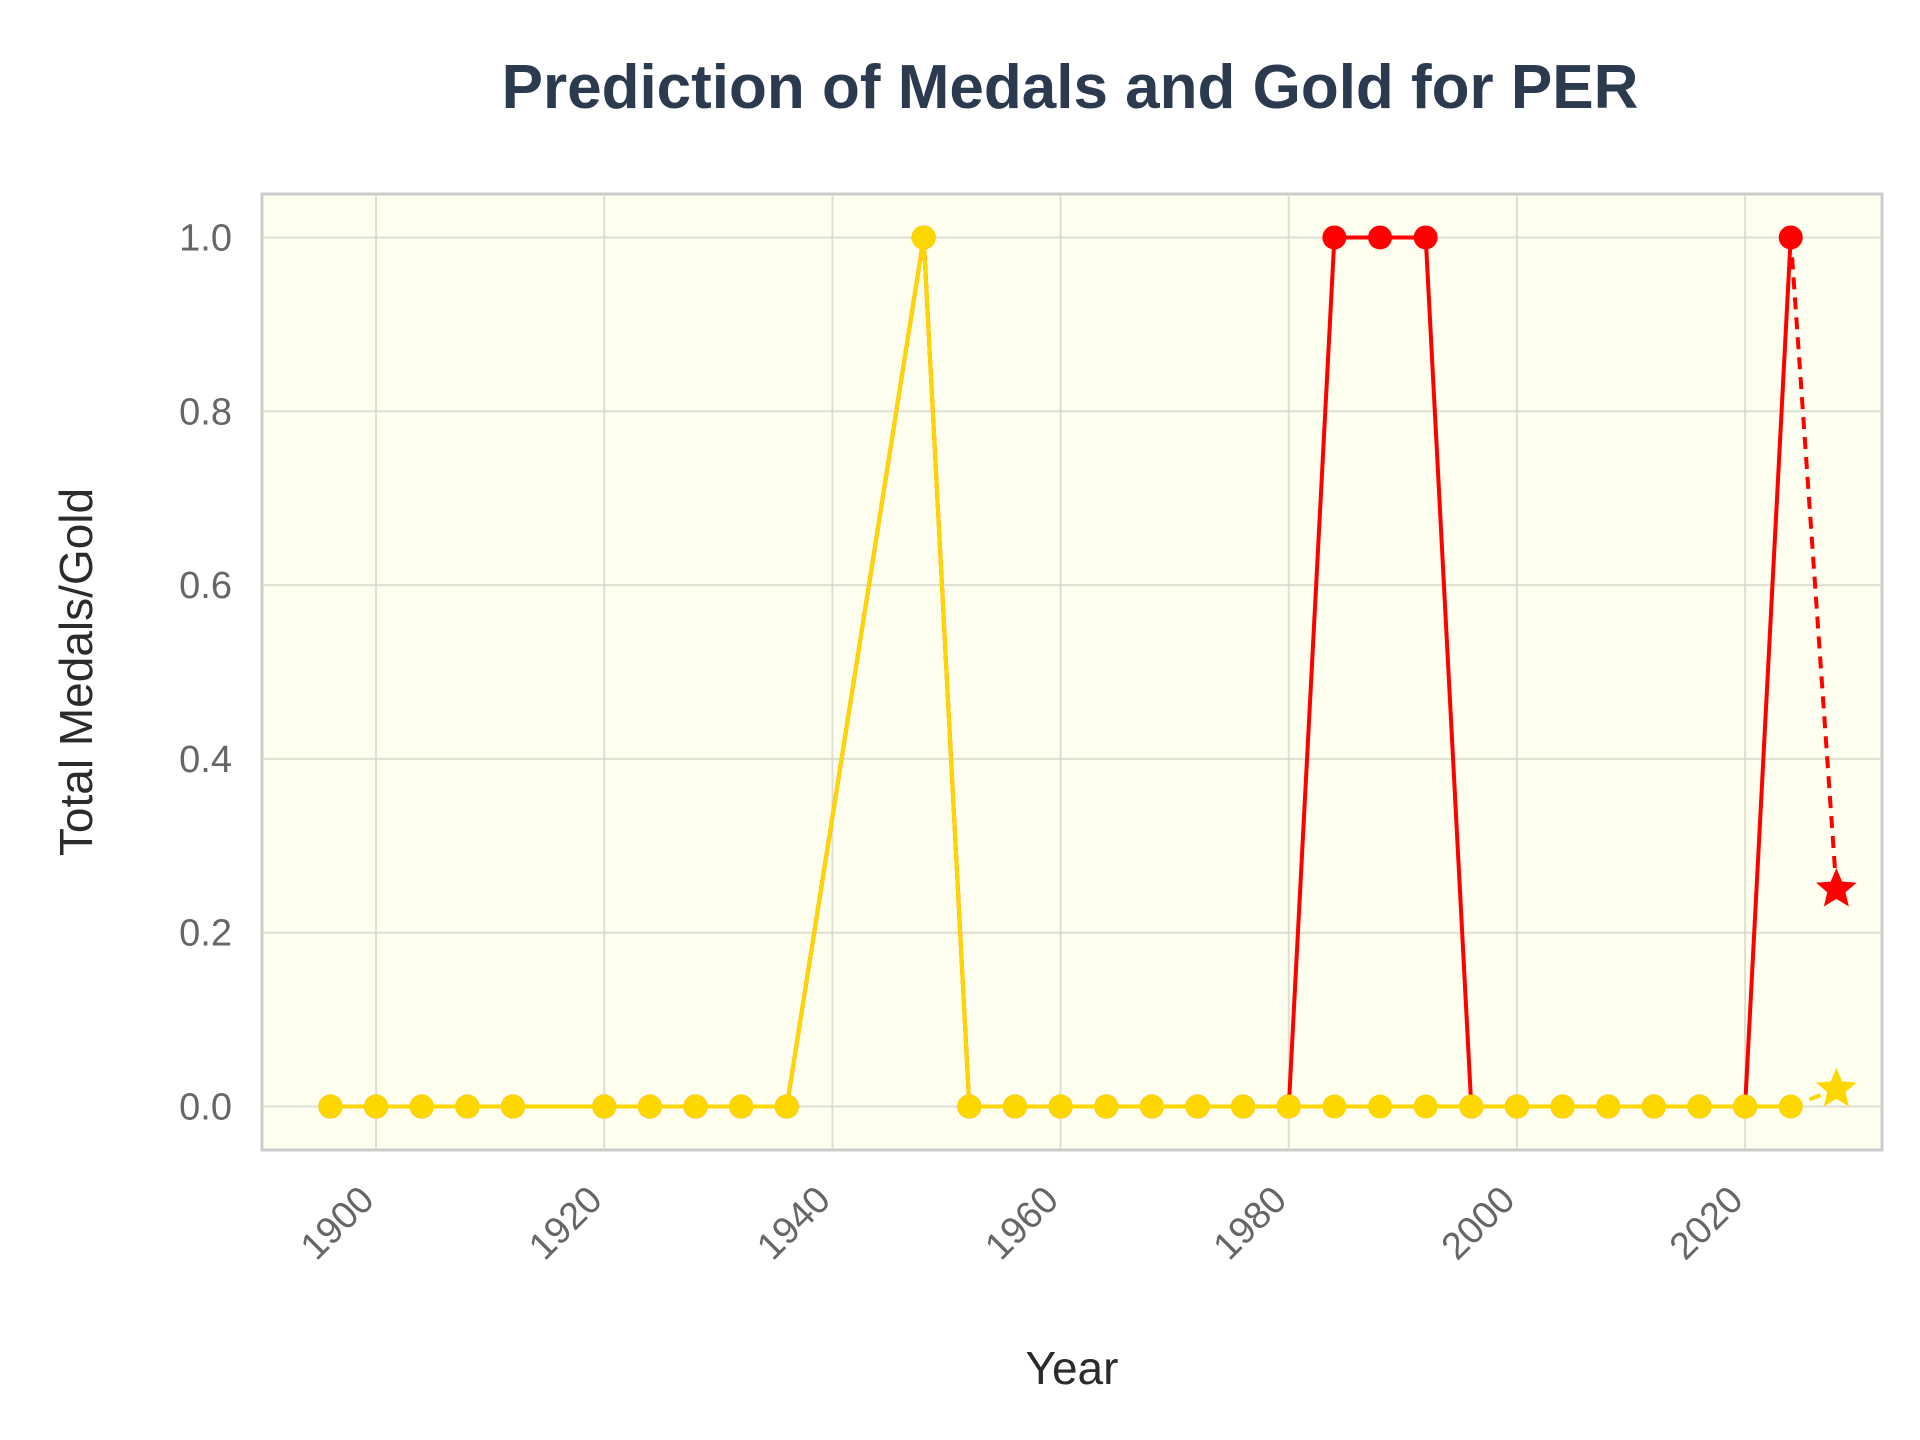 The height and width of the screenshot is (1440, 1920). Describe the element at coordinates (565, 1223) in the screenshot. I see `x-tick-label: 1920` at that location.